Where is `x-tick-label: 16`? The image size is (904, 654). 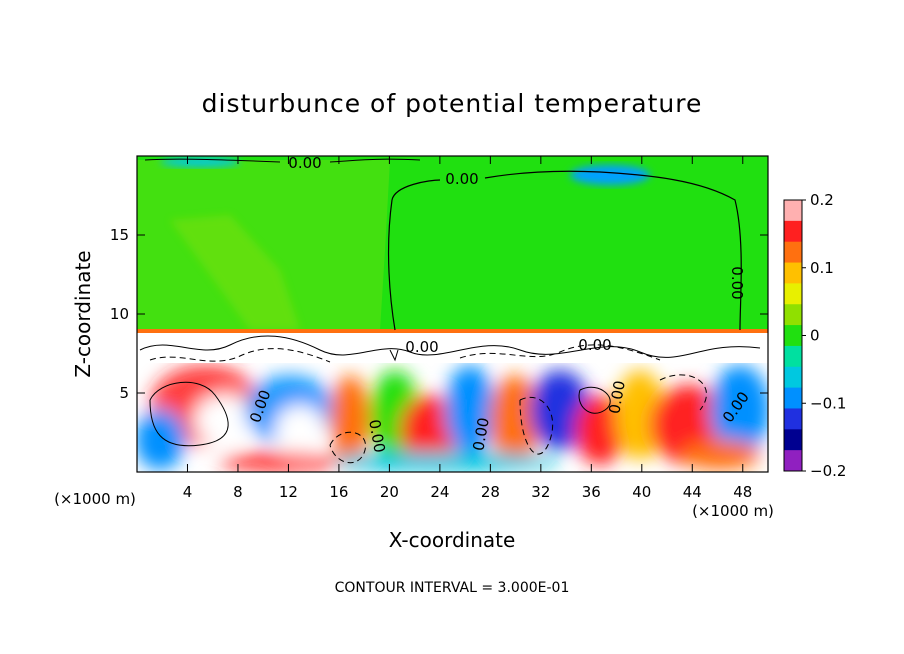
x-tick-label: 16 is located at coordinates (338, 492).